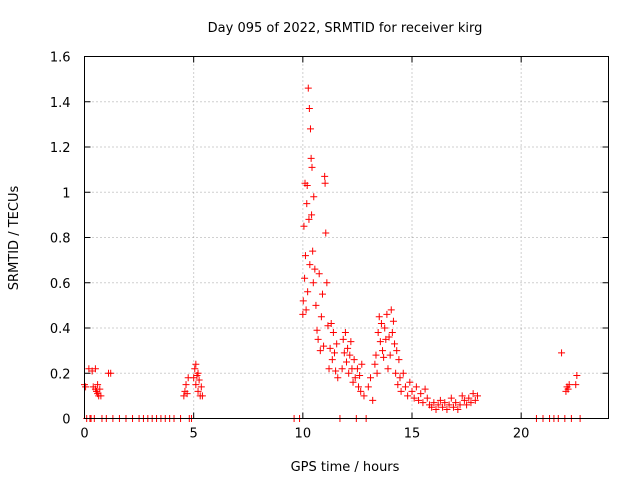 The height and width of the screenshot is (480, 640). What do you see at coordinates (303, 434) in the screenshot?
I see `x-tick-label: 10` at bounding box center [303, 434].